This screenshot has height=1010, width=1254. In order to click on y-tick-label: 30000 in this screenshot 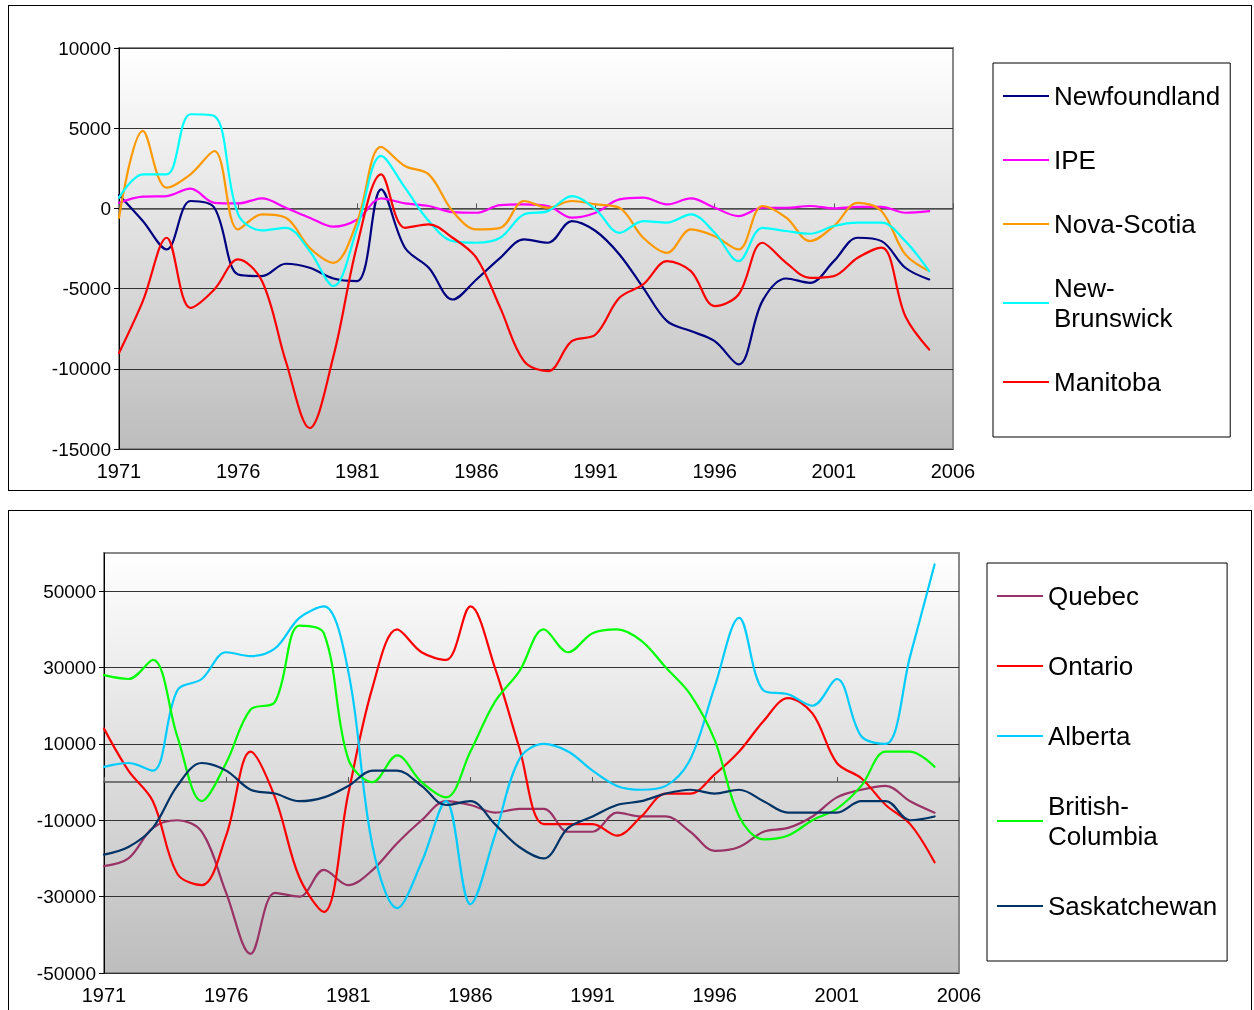, I will do `click(69, 668)`.